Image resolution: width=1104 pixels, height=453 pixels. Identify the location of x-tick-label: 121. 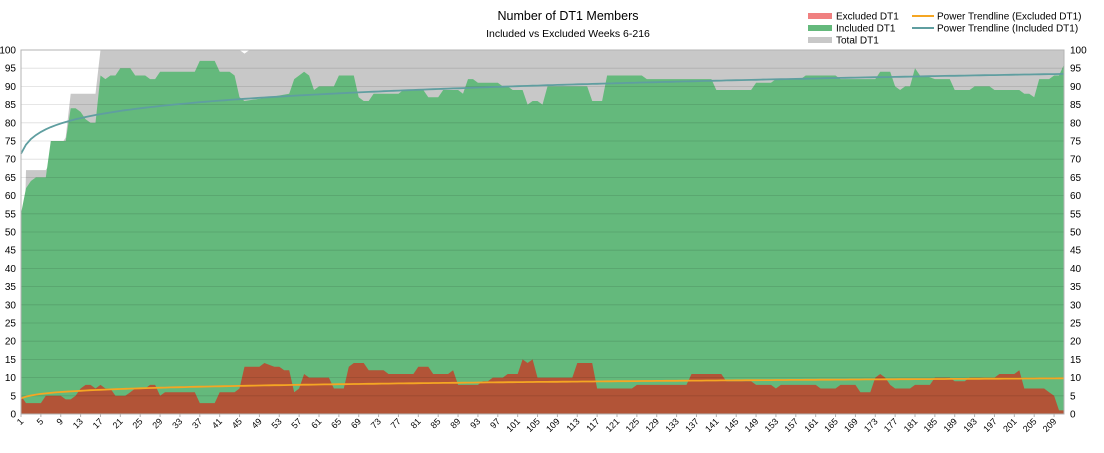
(613, 425).